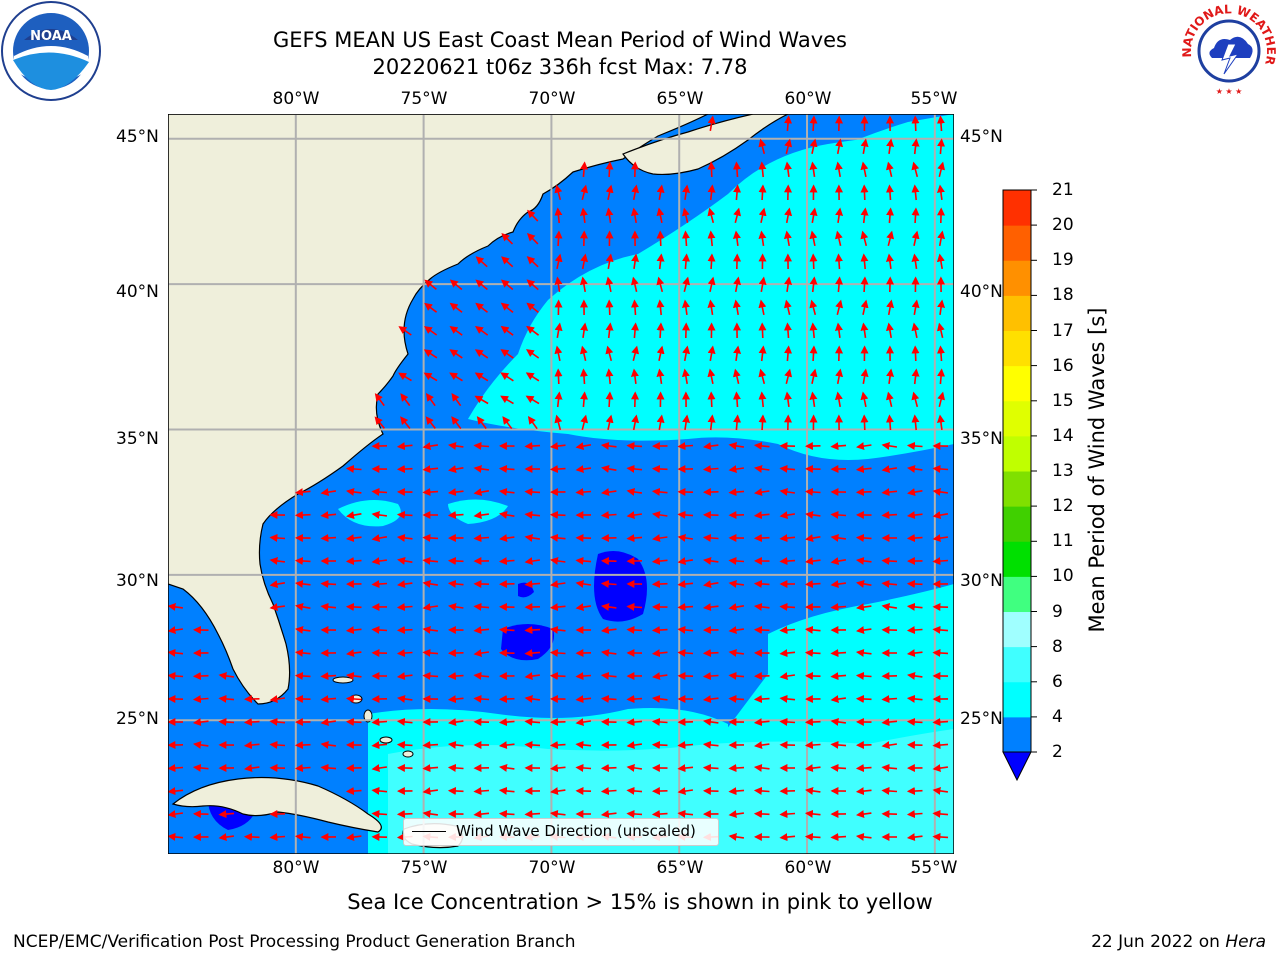 The width and height of the screenshot is (1280, 960). What do you see at coordinates (1063, 506) in the screenshot?
I see `colorbar-tick-label: 12` at bounding box center [1063, 506].